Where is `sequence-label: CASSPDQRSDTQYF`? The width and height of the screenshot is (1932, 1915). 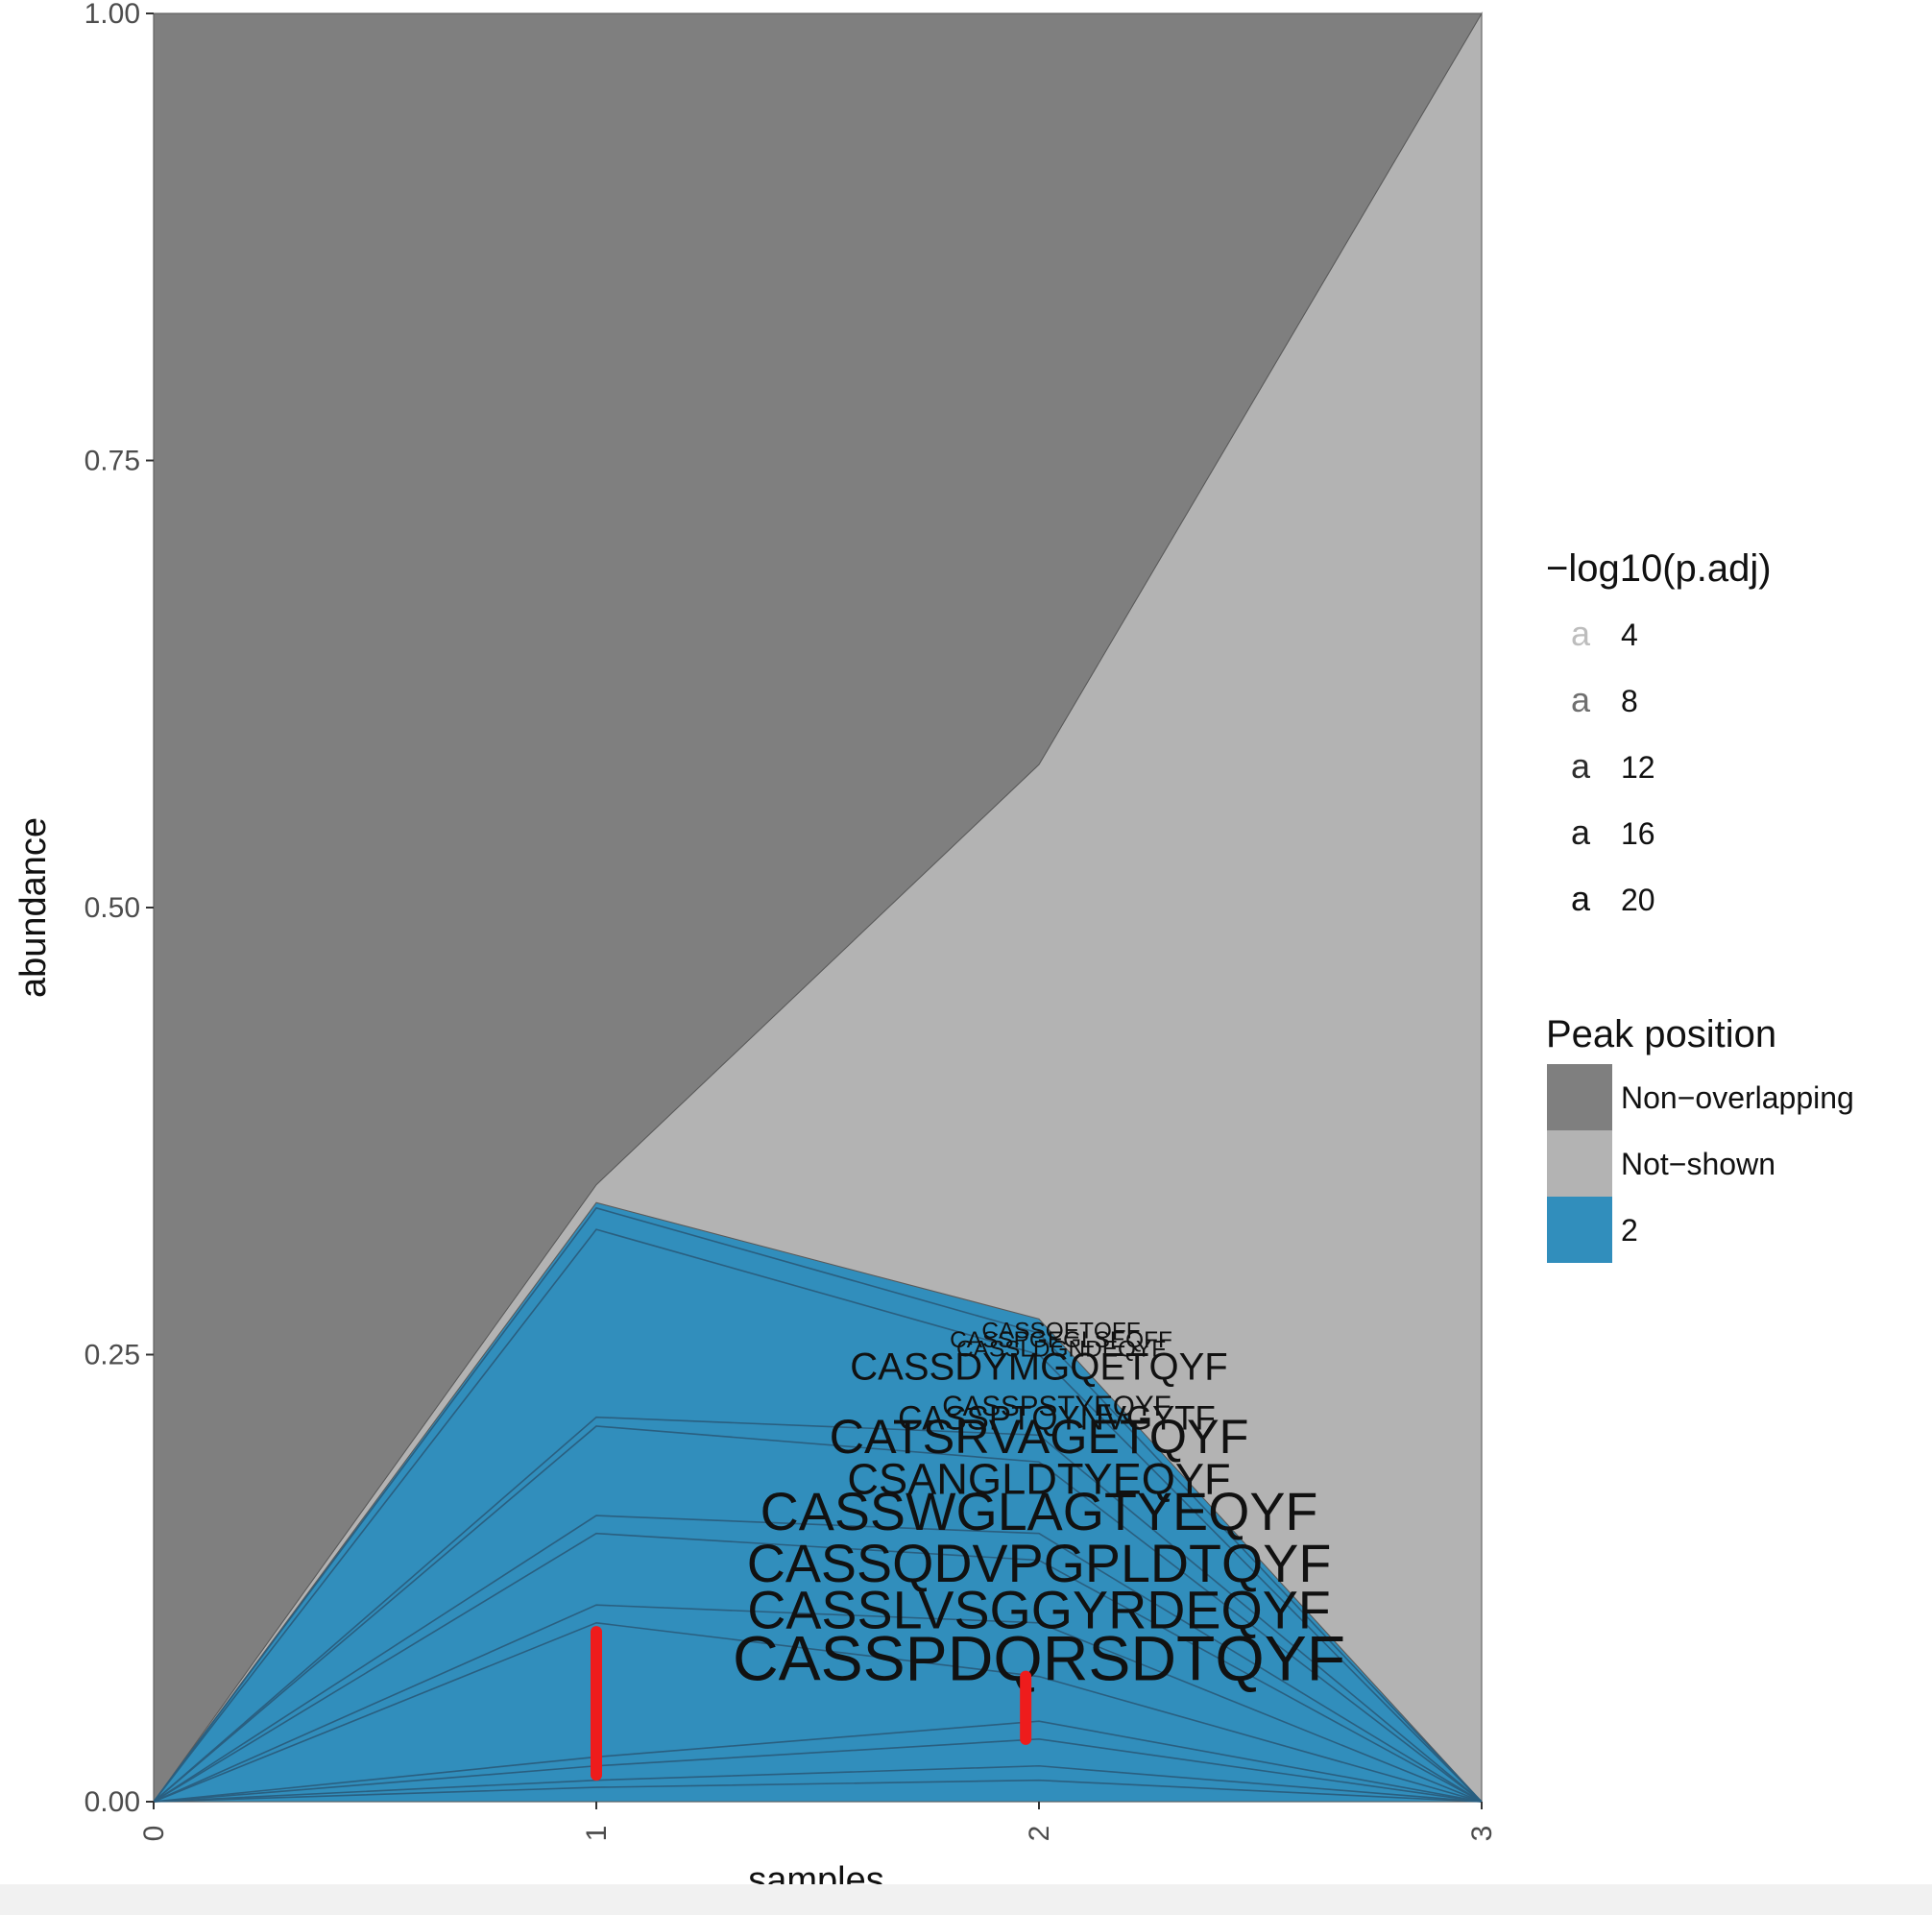
sequence-label: CASSPDQRSDTQYF is located at coordinates (1039, 1657).